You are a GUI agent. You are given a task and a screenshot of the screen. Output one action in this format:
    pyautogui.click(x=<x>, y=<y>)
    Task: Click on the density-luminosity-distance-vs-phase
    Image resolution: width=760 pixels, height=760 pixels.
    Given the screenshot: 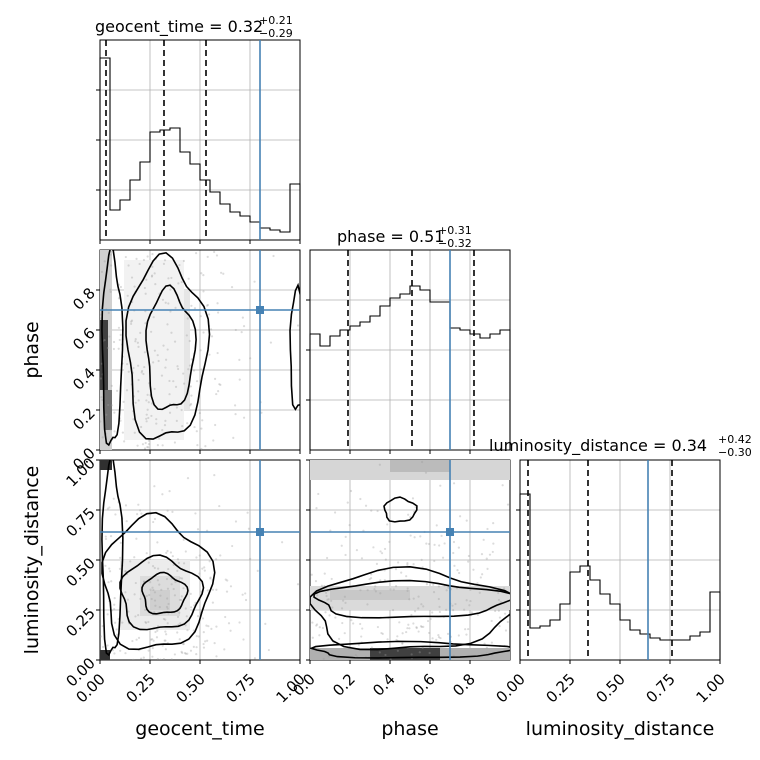 What is the action you would take?
    pyautogui.click(x=410, y=560)
    